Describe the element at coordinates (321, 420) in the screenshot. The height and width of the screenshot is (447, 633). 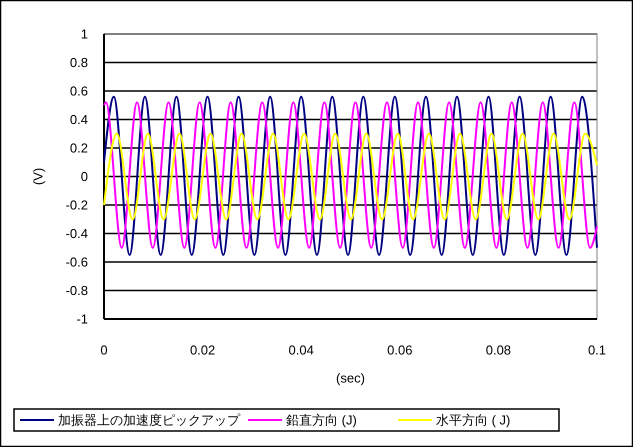
I see `legend-label: 鉛直方向 (J)` at that location.